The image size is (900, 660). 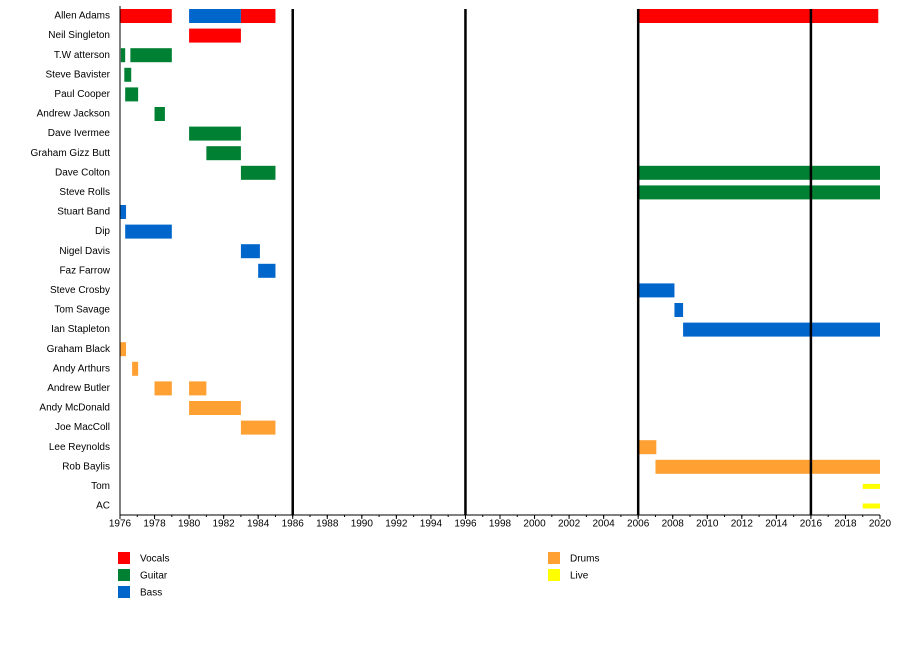 What do you see at coordinates (880, 524) in the screenshot?
I see `x-tick-label: 2020` at bounding box center [880, 524].